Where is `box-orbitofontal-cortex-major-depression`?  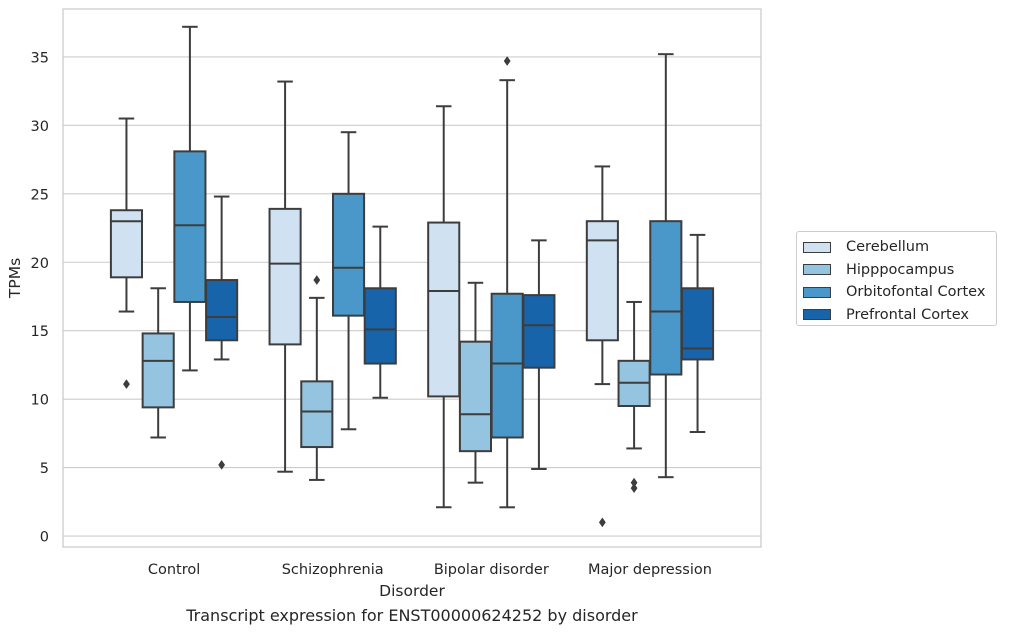
box-orbitofontal-cortex-major-depression is located at coordinates (666, 266).